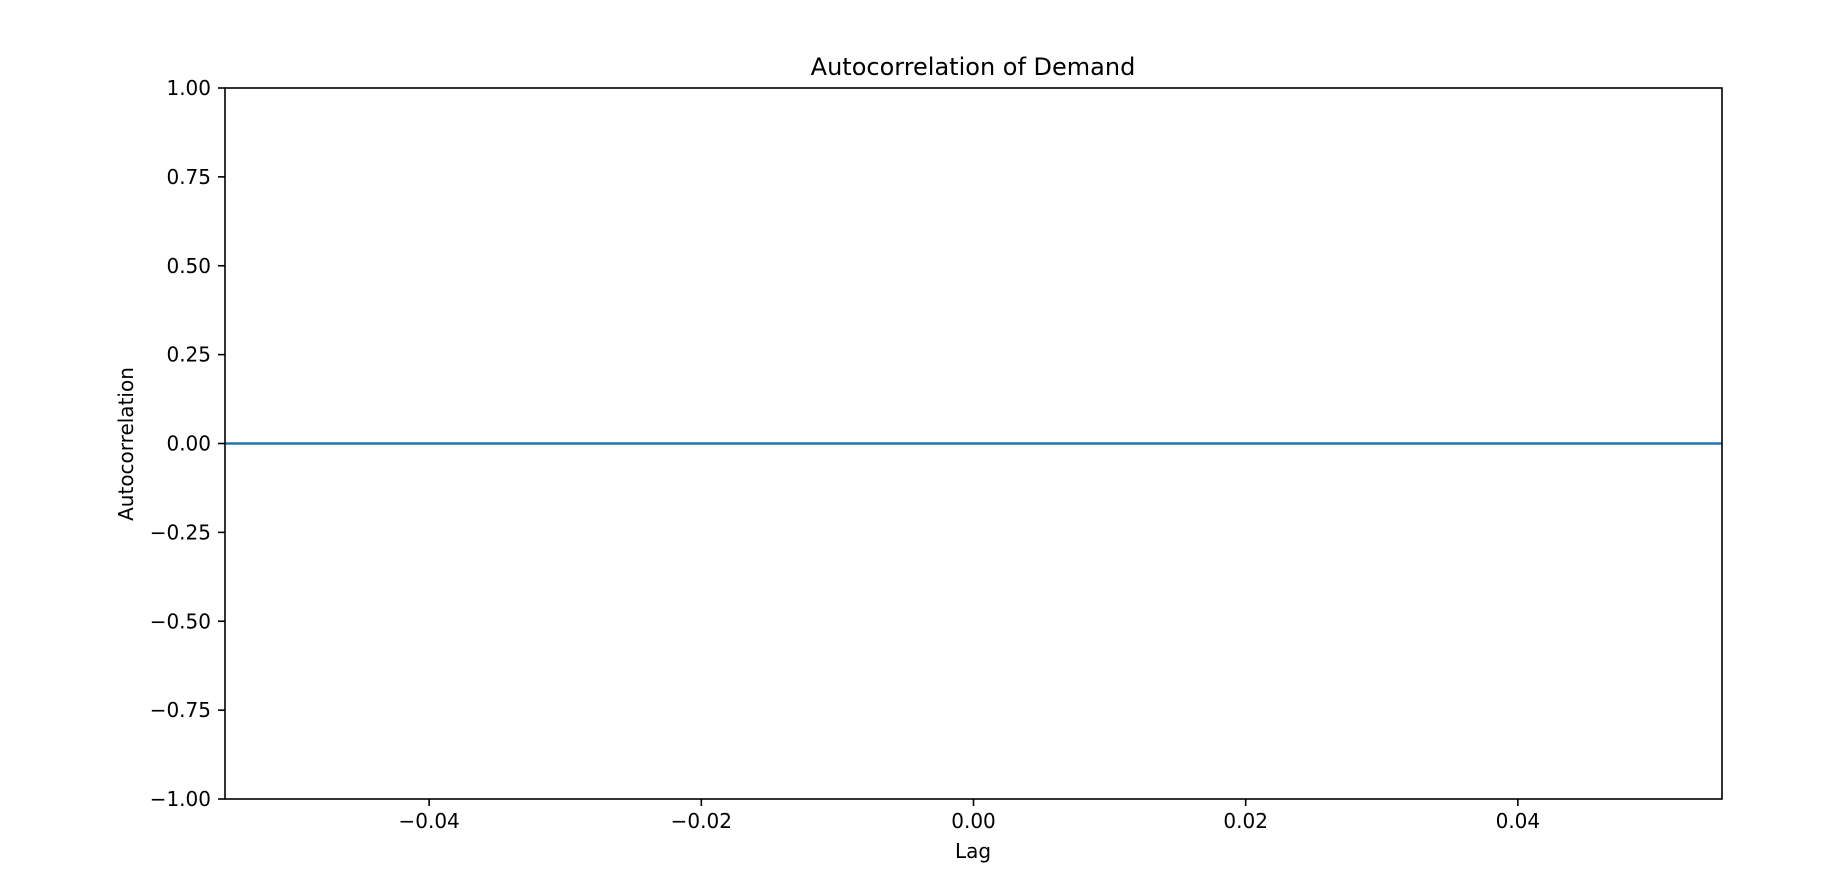 The height and width of the screenshot is (878, 1842). Describe the element at coordinates (701, 821) in the screenshot. I see `x-tick-label: −0.02` at that location.